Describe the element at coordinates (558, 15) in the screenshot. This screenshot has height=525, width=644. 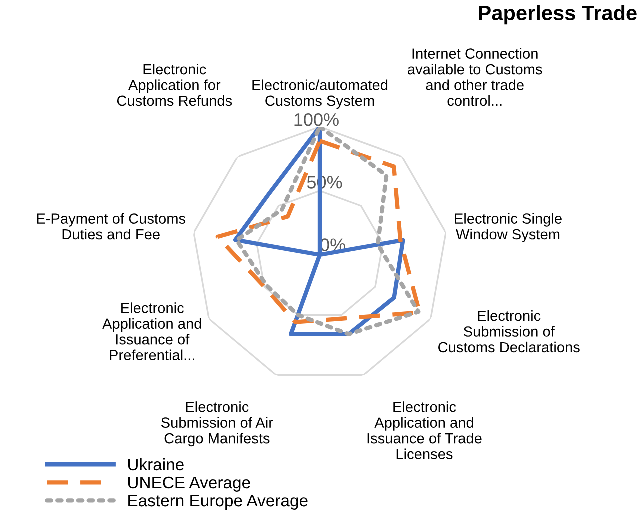
I see `chart-title: Paperless Trade` at that location.